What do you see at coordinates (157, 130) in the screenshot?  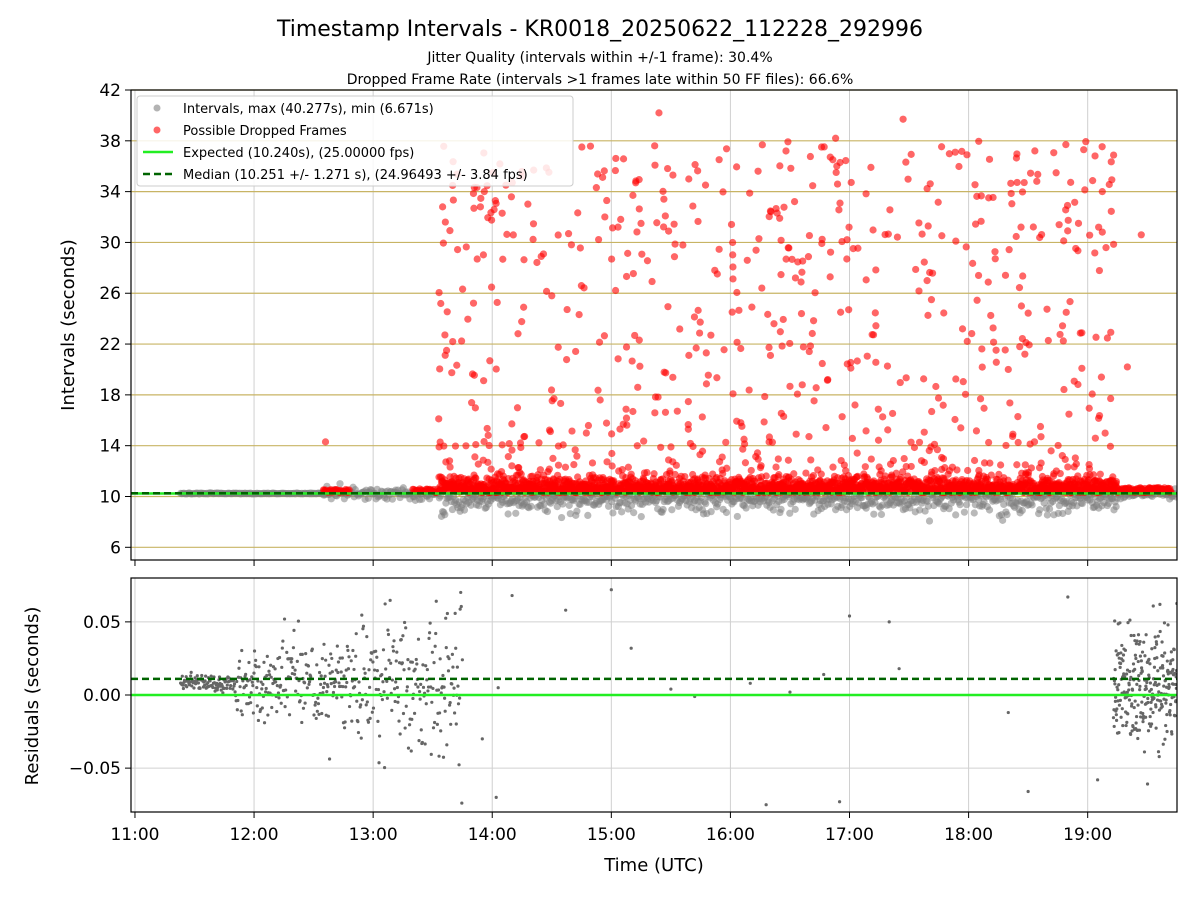 I see `legend-marker-dropped` at bounding box center [157, 130].